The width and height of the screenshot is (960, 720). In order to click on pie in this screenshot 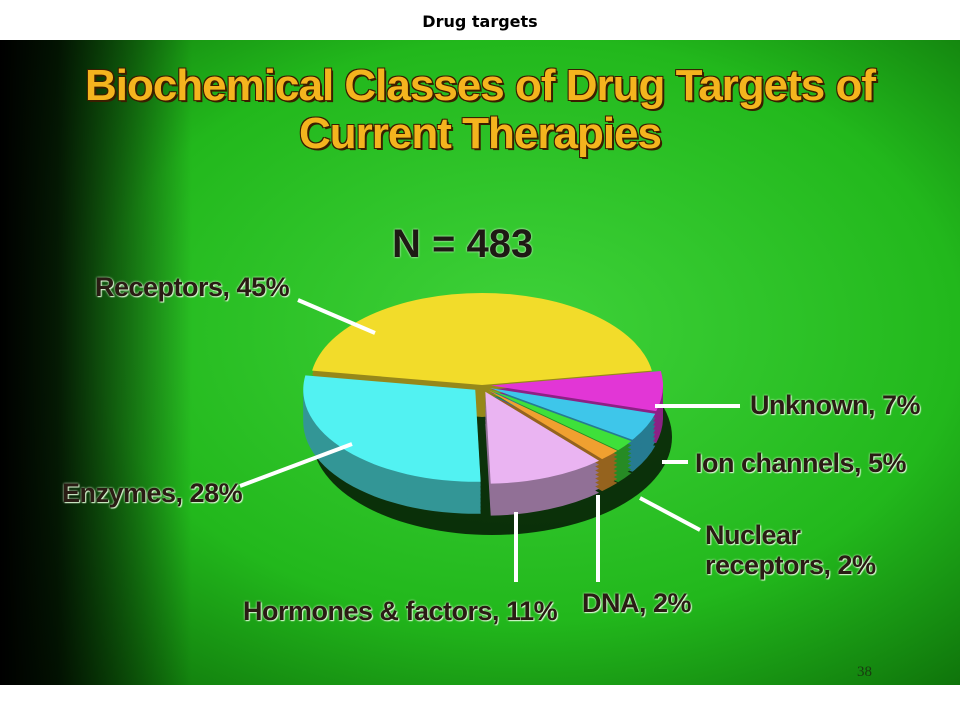, I will do `click(487, 414)`.